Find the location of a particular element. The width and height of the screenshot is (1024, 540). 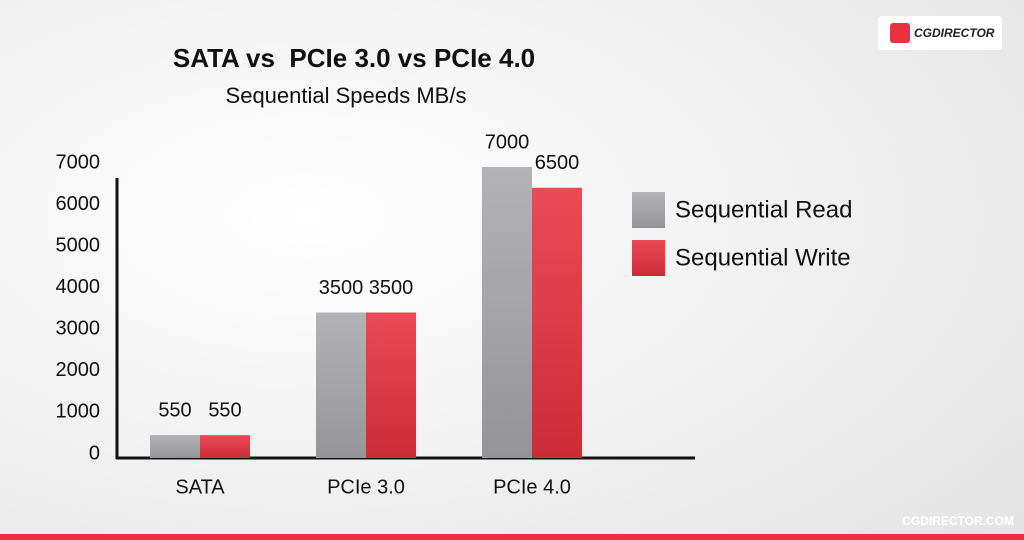

y-tick-label: 0 is located at coordinates (94, 453).